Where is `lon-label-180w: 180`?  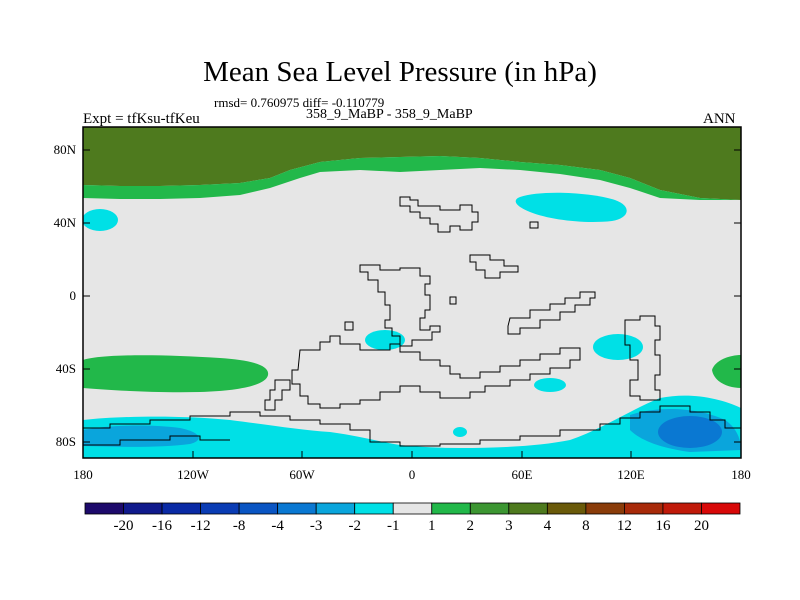
lon-label-180w: 180 is located at coordinates (83, 474).